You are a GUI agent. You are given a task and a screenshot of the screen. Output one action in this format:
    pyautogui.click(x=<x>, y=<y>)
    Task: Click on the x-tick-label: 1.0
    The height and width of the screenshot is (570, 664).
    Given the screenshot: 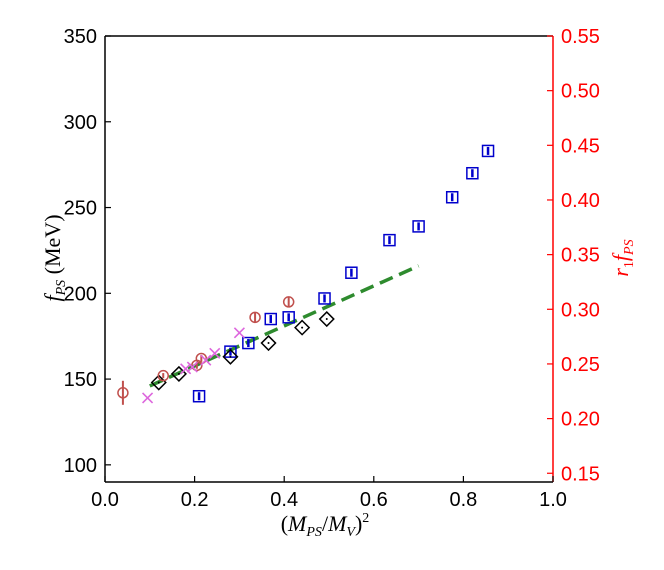 What is the action you would take?
    pyautogui.click(x=553, y=500)
    